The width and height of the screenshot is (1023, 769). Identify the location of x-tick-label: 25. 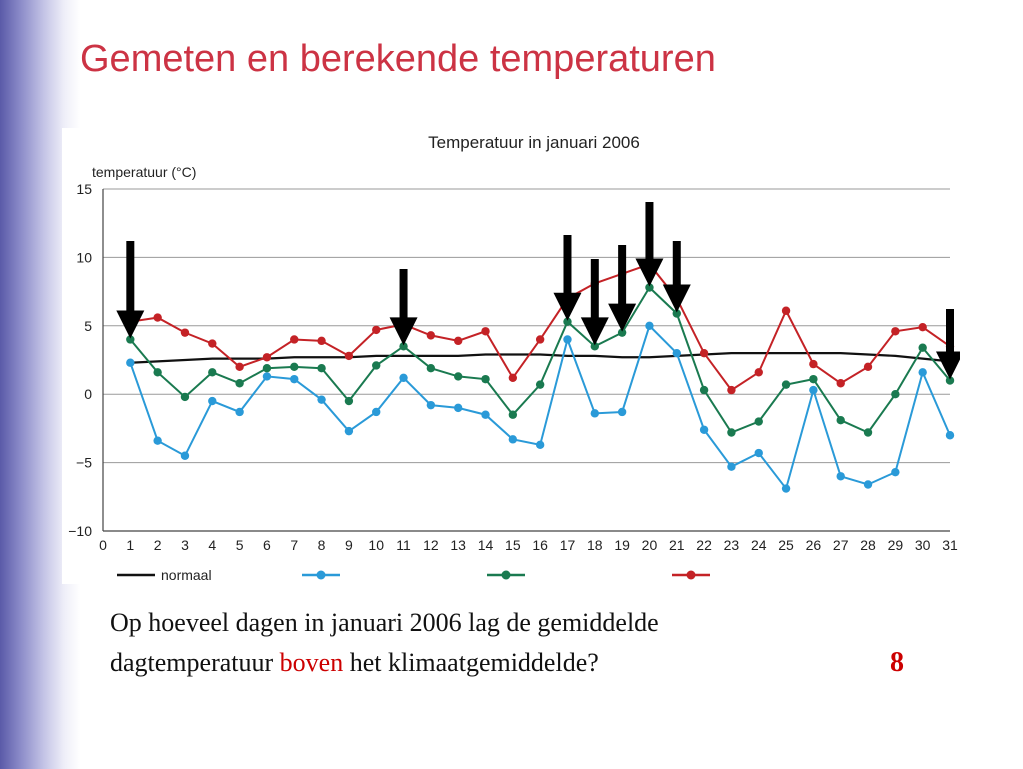
(786, 545).